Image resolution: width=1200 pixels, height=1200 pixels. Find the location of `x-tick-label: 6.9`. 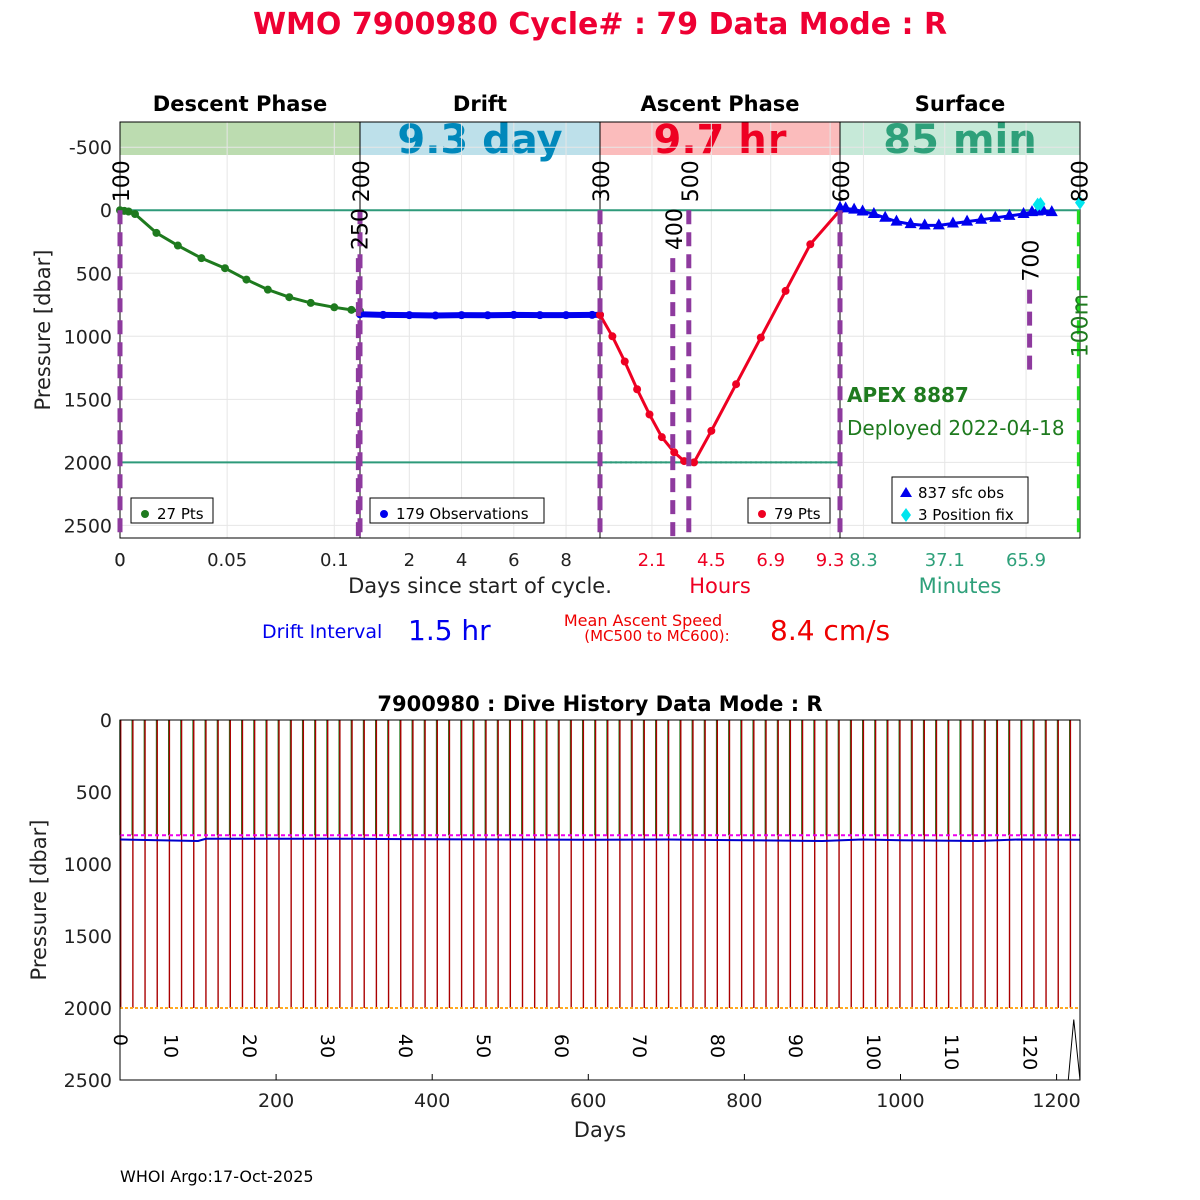

x-tick-label: 6.9 is located at coordinates (770, 560).